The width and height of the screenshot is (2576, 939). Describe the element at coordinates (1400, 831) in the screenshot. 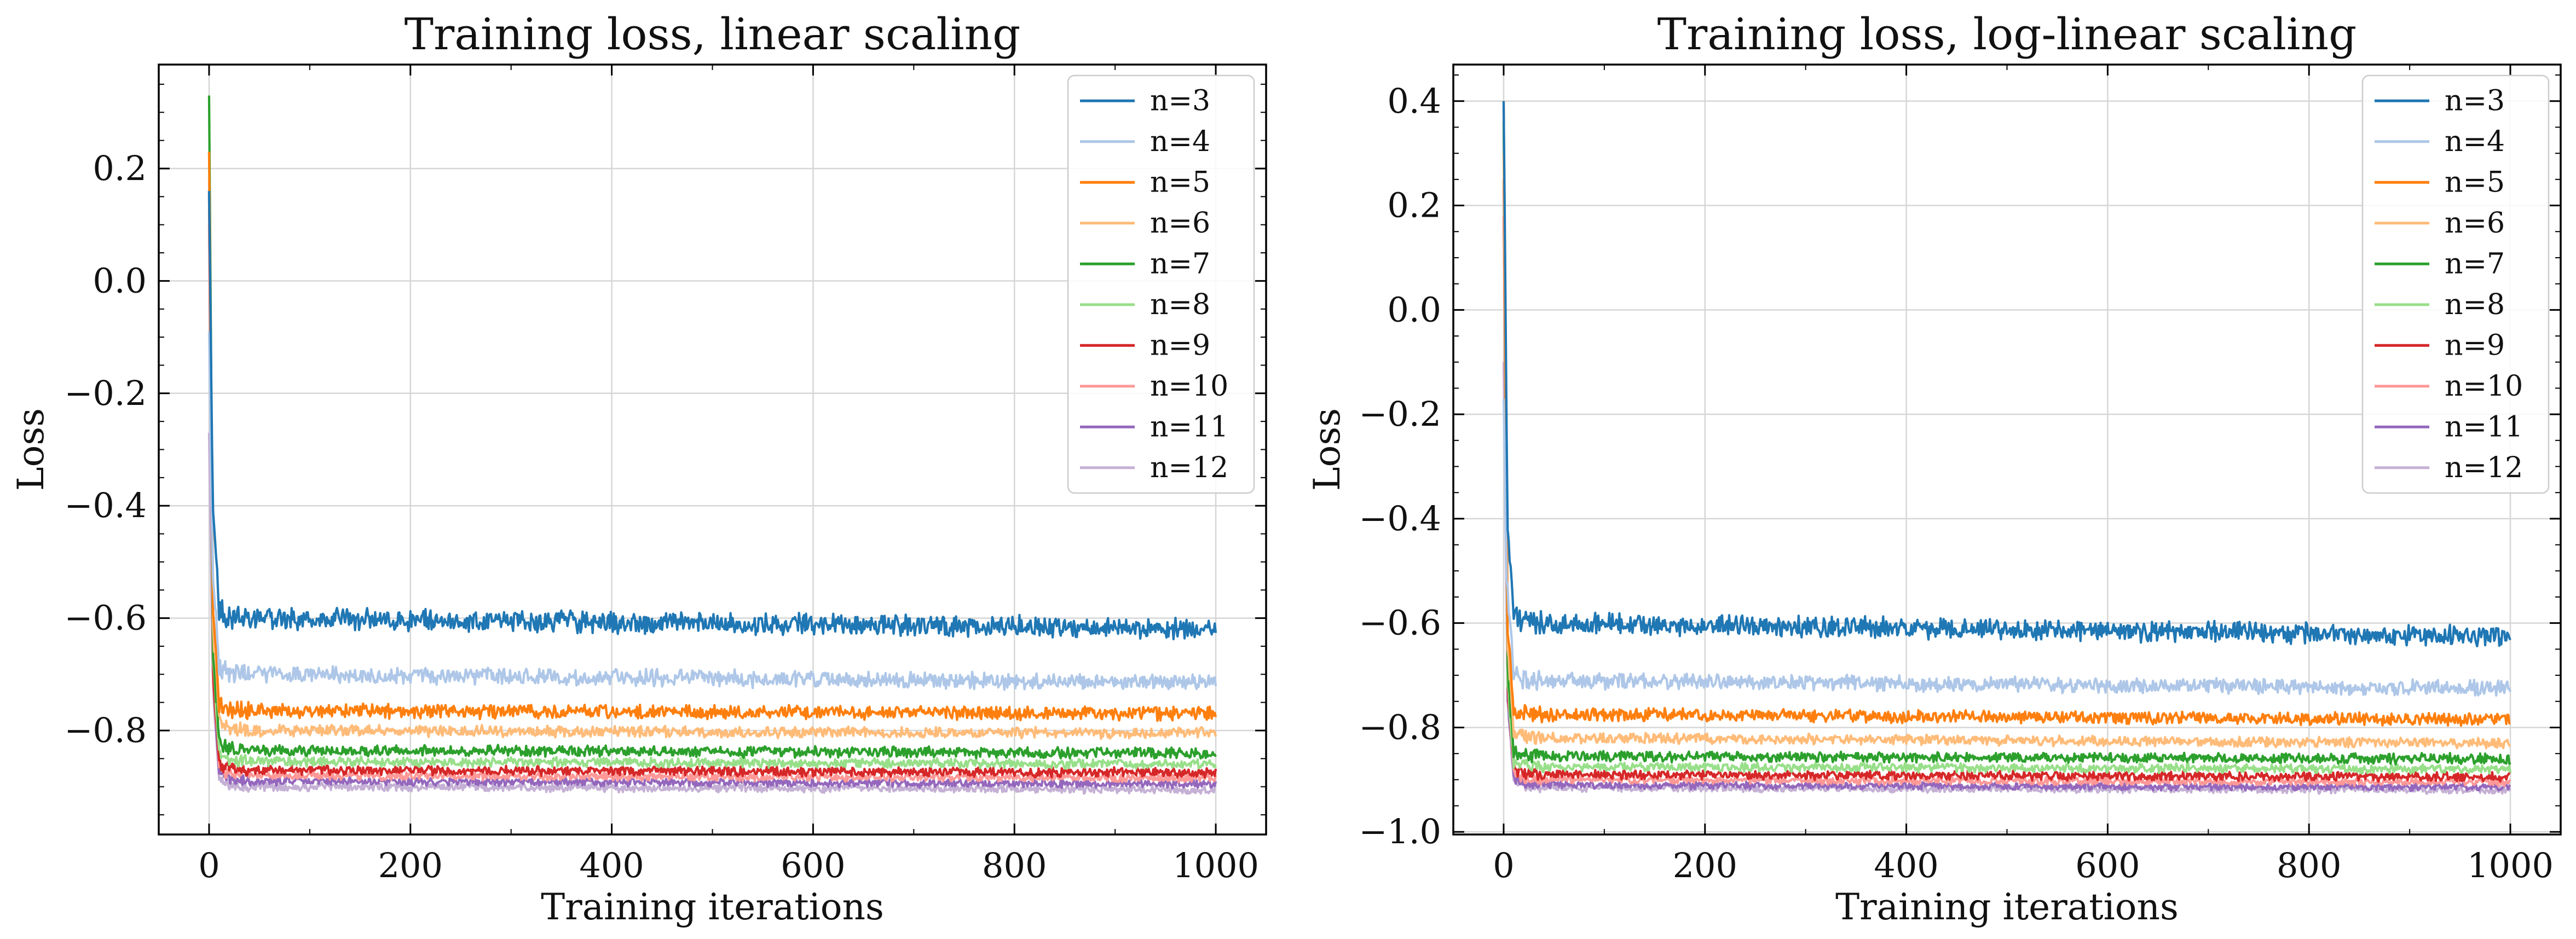

I see `y-tick-label: −1.0` at that location.